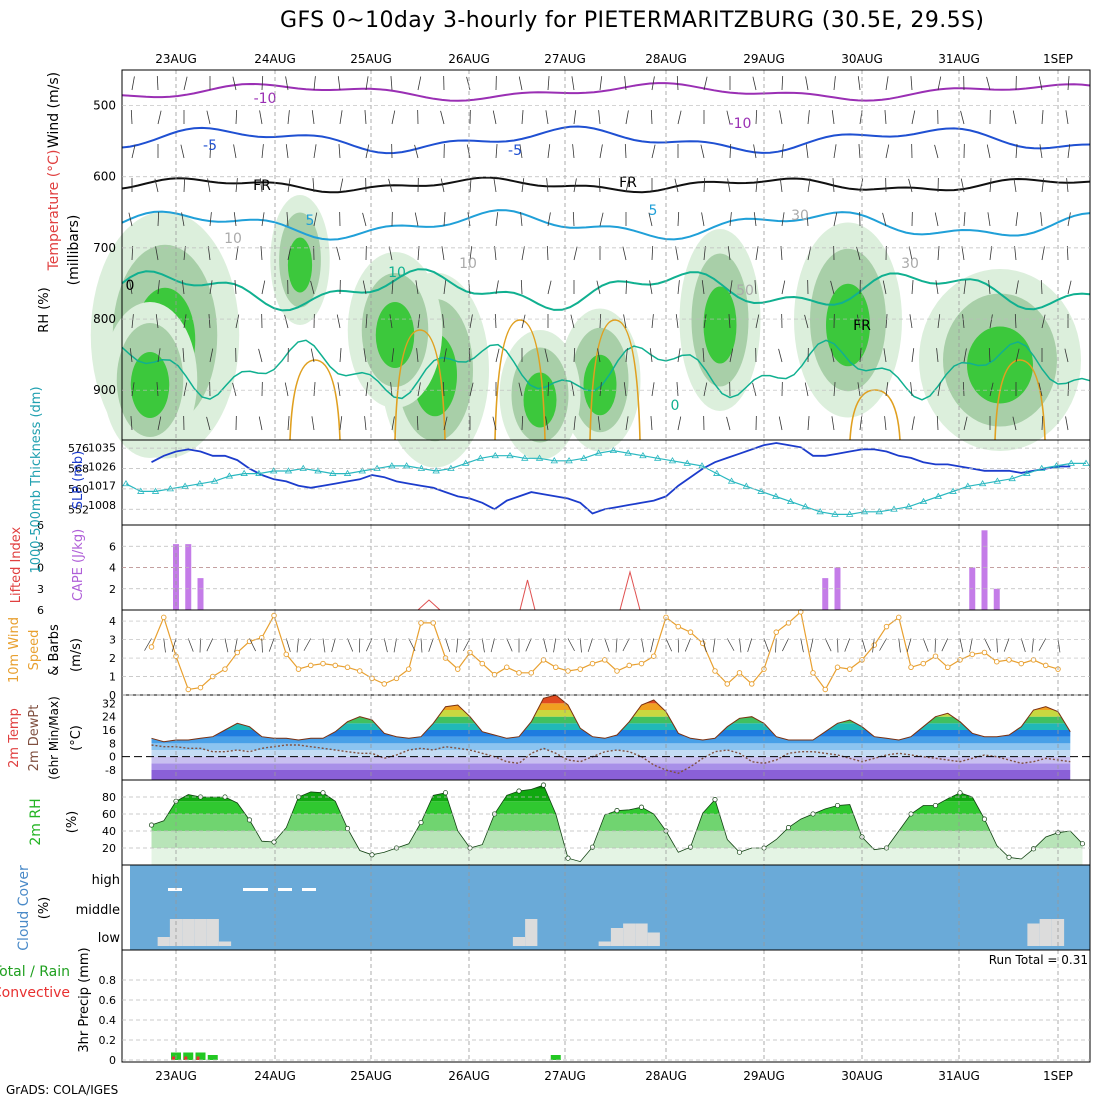 This screenshot has width=1100, height=1100. What do you see at coordinates (910, 264) in the screenshot?
I see `contour-label: 30` at bounding box center [910, 264].